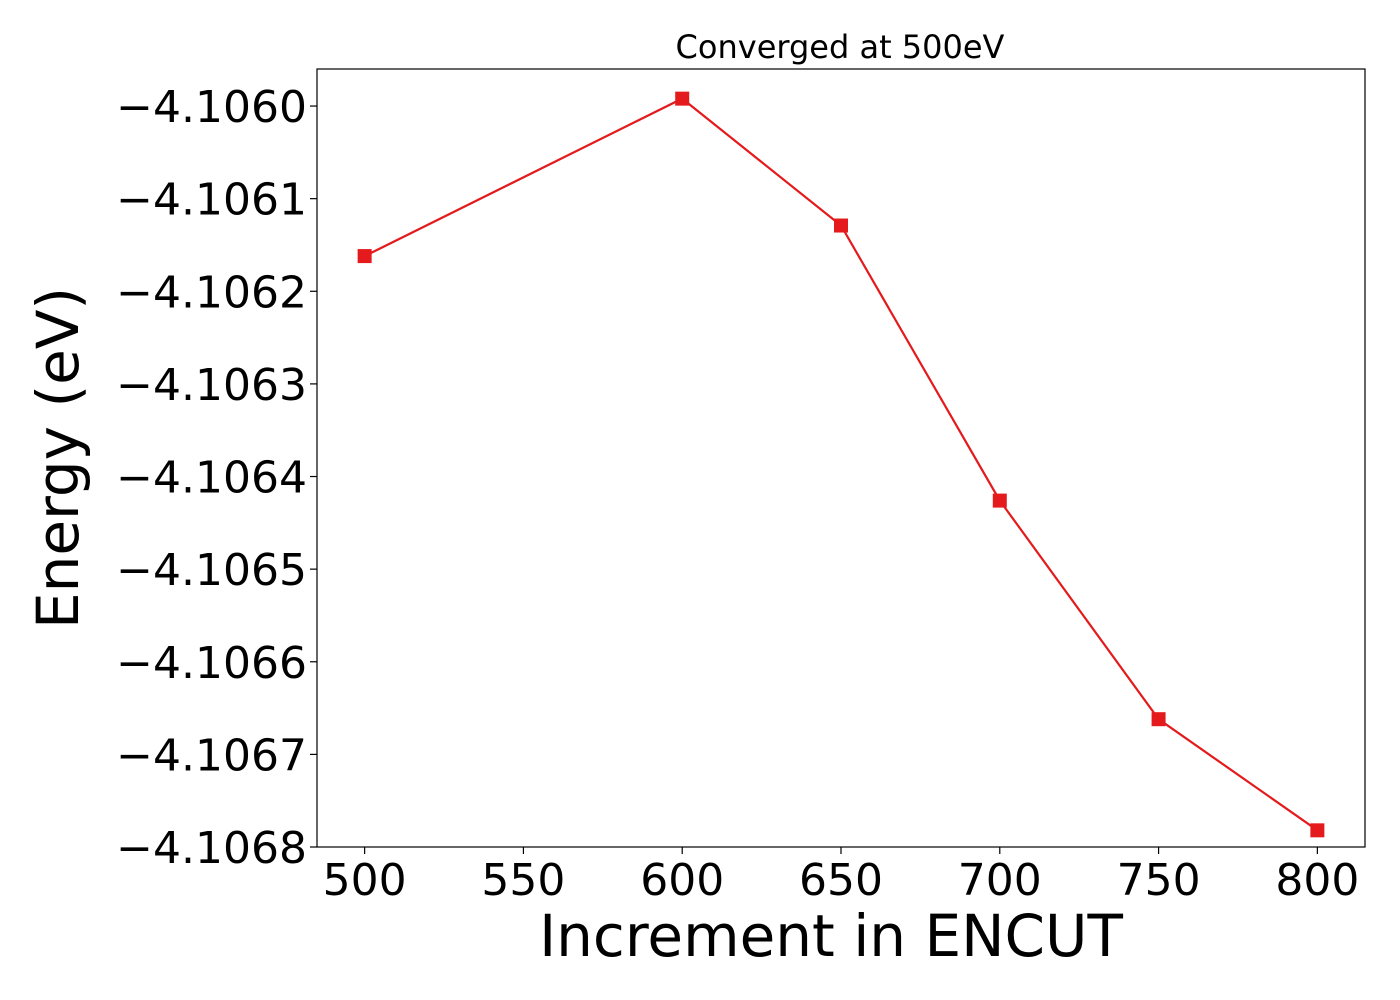 The height and width of the screenshot is (1000, 1400). I want to click on x-axis-ticks: 500 550 600 650 700 750 800, so click(841, 876).